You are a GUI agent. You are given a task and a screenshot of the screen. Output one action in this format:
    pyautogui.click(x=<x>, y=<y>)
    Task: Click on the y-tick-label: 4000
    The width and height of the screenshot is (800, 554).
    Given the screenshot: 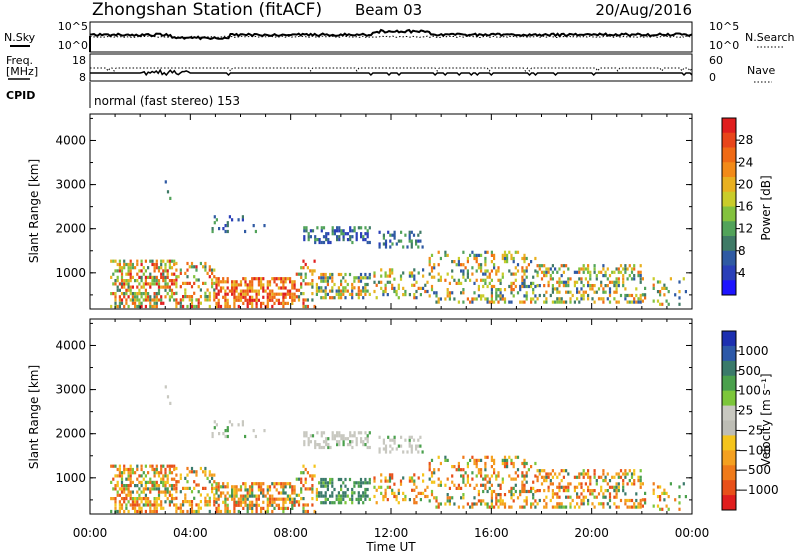 What is the action you would take?
    pyautogui.click(x=70, y=345)
    